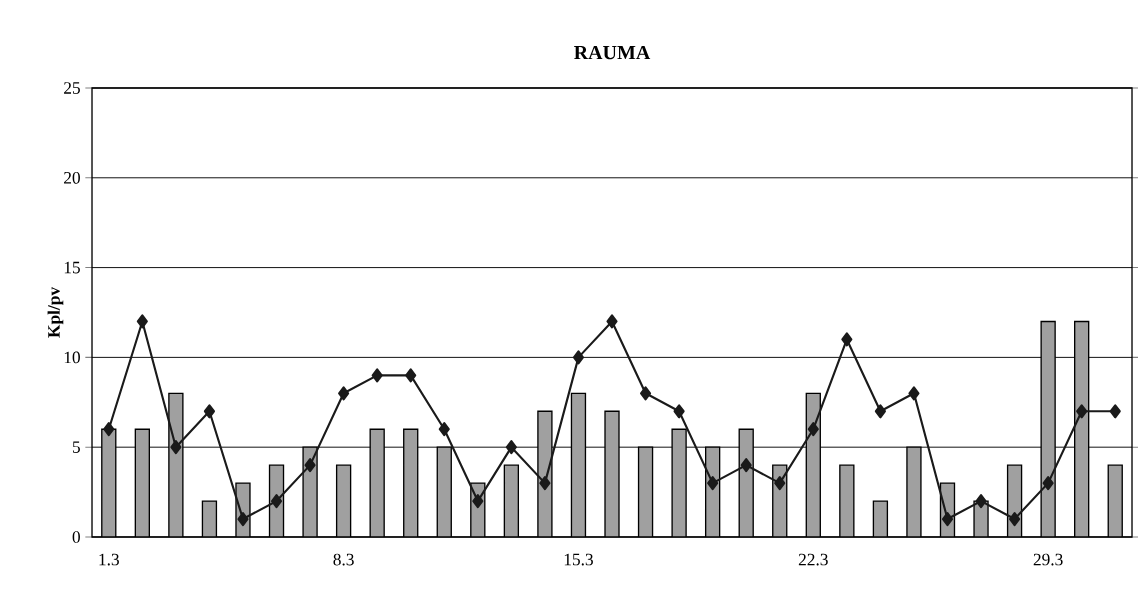 The height and width of the screenshot is (591, 1138). Describe the element at coordinates (76, 537) in the screenshot. I see `y-tick-label: 0` at that location.